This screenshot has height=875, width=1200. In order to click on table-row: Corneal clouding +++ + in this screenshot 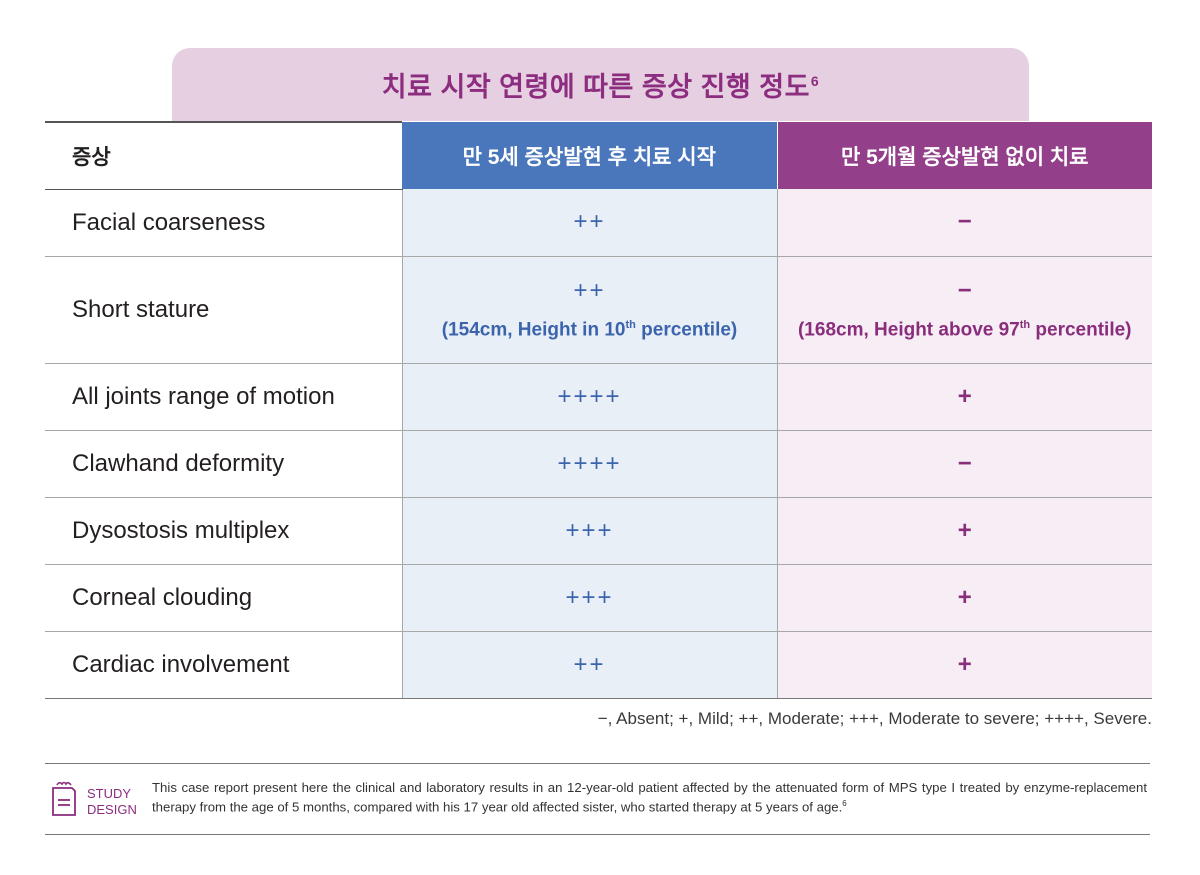, I will do `click(598, 598)`.